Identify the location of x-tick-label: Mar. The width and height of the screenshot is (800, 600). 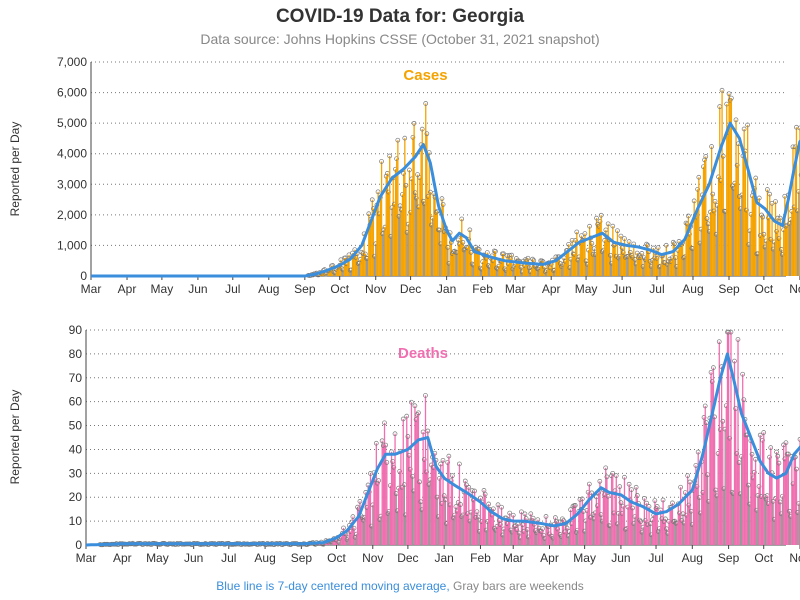
(513, 558).